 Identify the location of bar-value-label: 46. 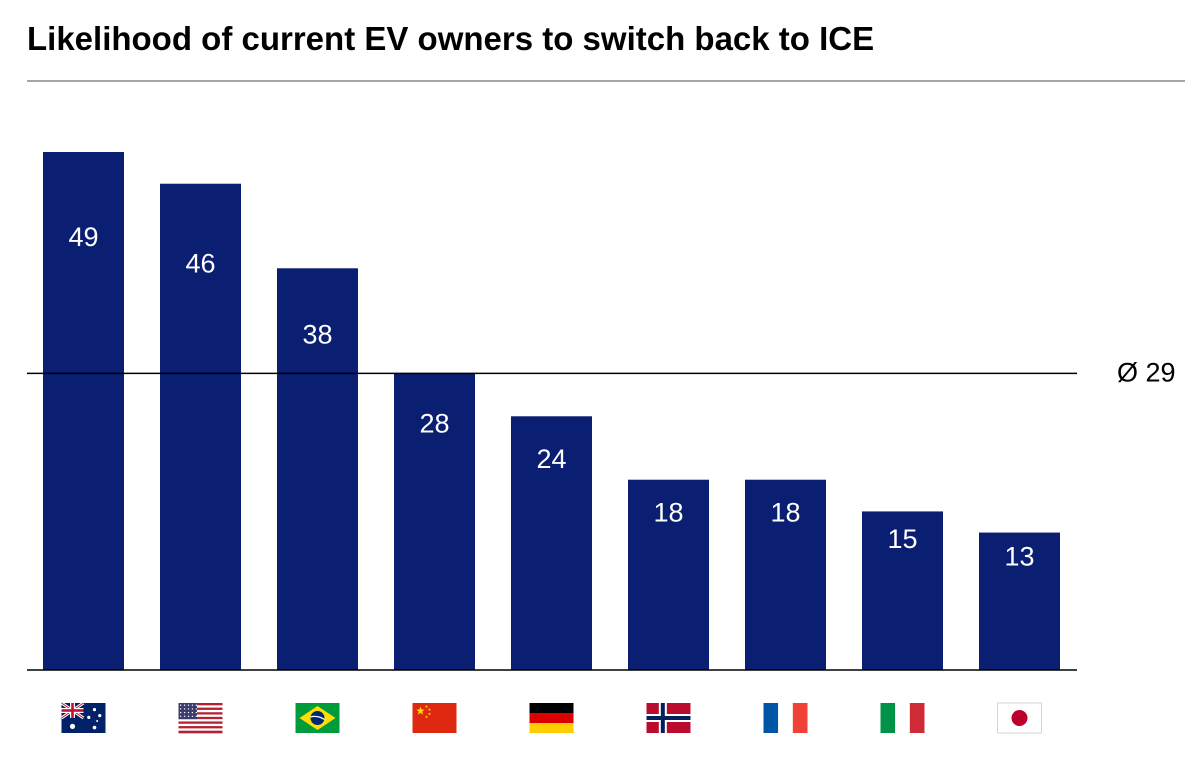
(200, 264).